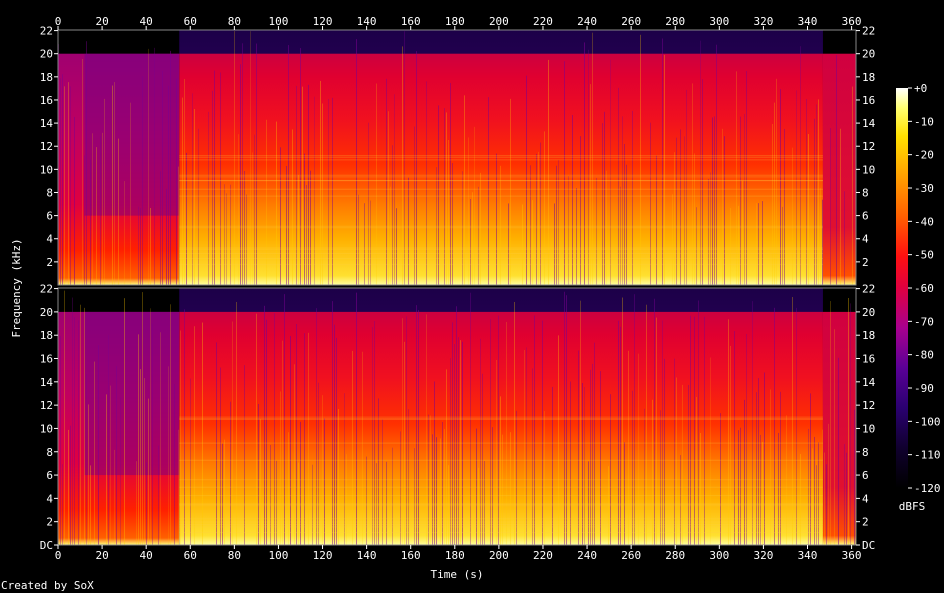  What do you see at coordinates (924, 221) in the screenshot?
I see `colorbar-tick-label: -40` at bounding box center [924, 221].